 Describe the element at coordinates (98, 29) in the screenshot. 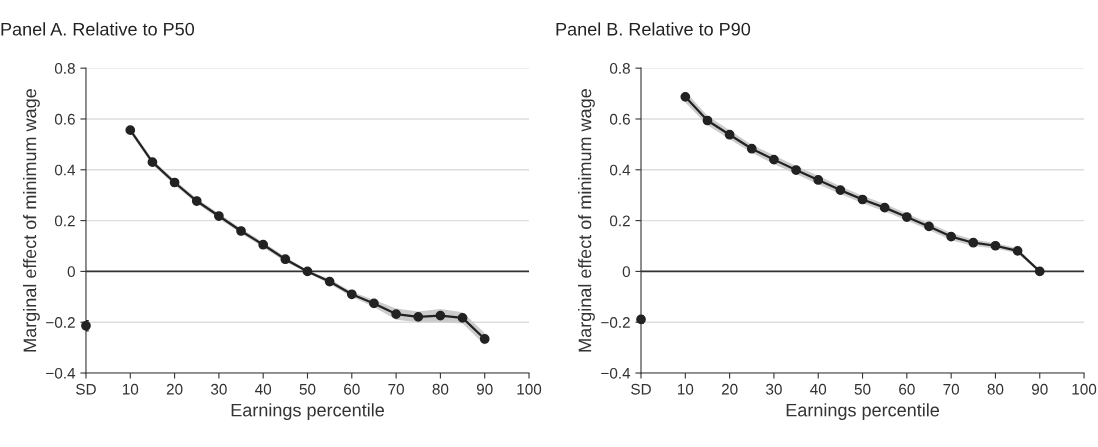

I see `chart-title: Panel A. Relative to P50` at that location.